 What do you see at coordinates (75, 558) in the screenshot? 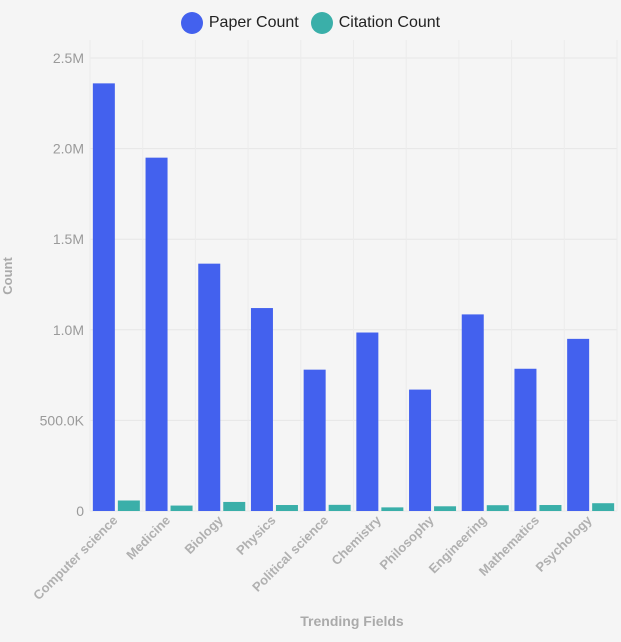
I see `x-tick-label: Computer science` at bounding box center [75, 558].